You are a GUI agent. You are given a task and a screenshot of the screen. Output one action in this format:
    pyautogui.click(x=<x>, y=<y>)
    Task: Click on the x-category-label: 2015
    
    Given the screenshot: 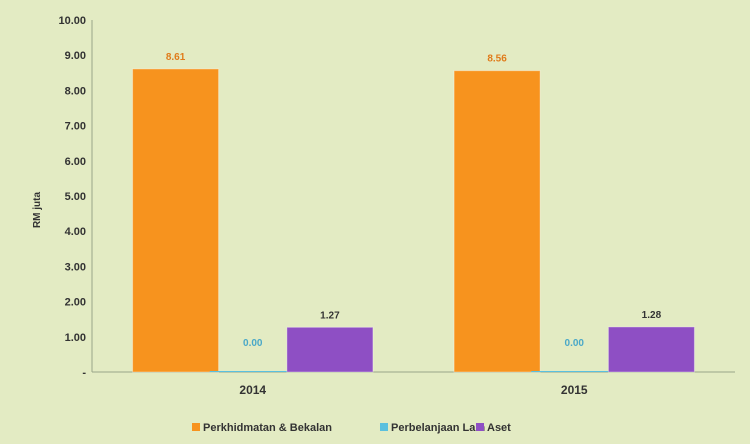 What is the action you would take?
    pyautogui.click(x=574, y=390)
    